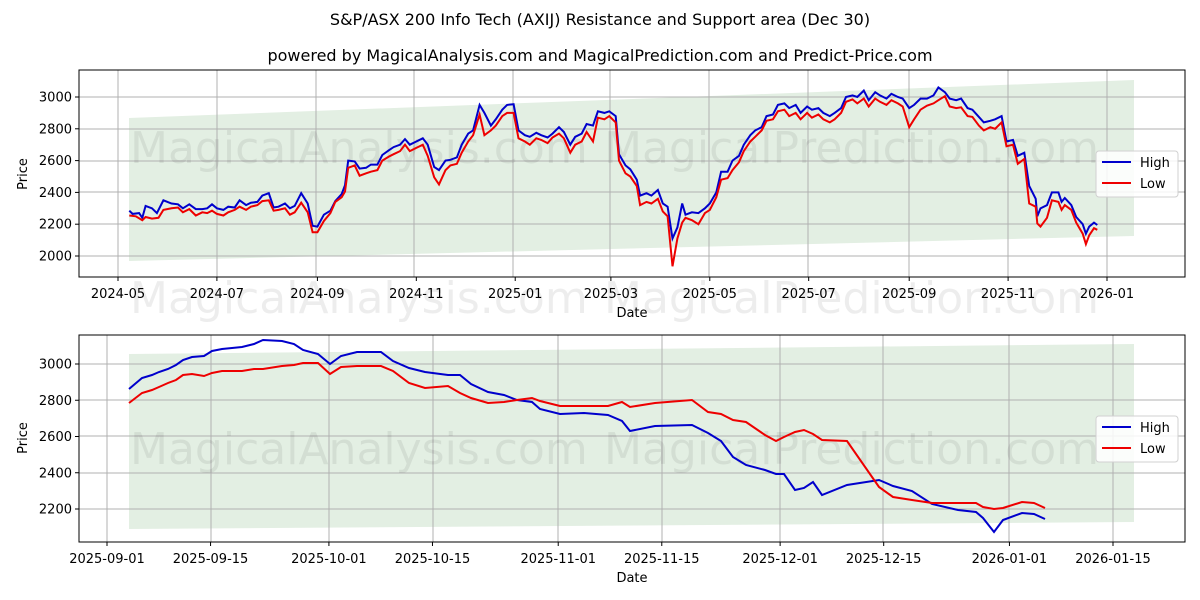  What do you see at coordinates (55, 257) in the screenshot?
I see `top-y-tick-label: 2000` at bounding box center [55, 257].